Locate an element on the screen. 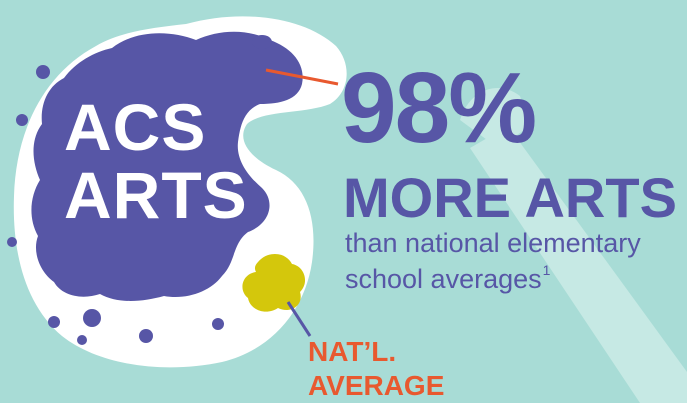  pointer-line-national is located at coordinates (299, 319).